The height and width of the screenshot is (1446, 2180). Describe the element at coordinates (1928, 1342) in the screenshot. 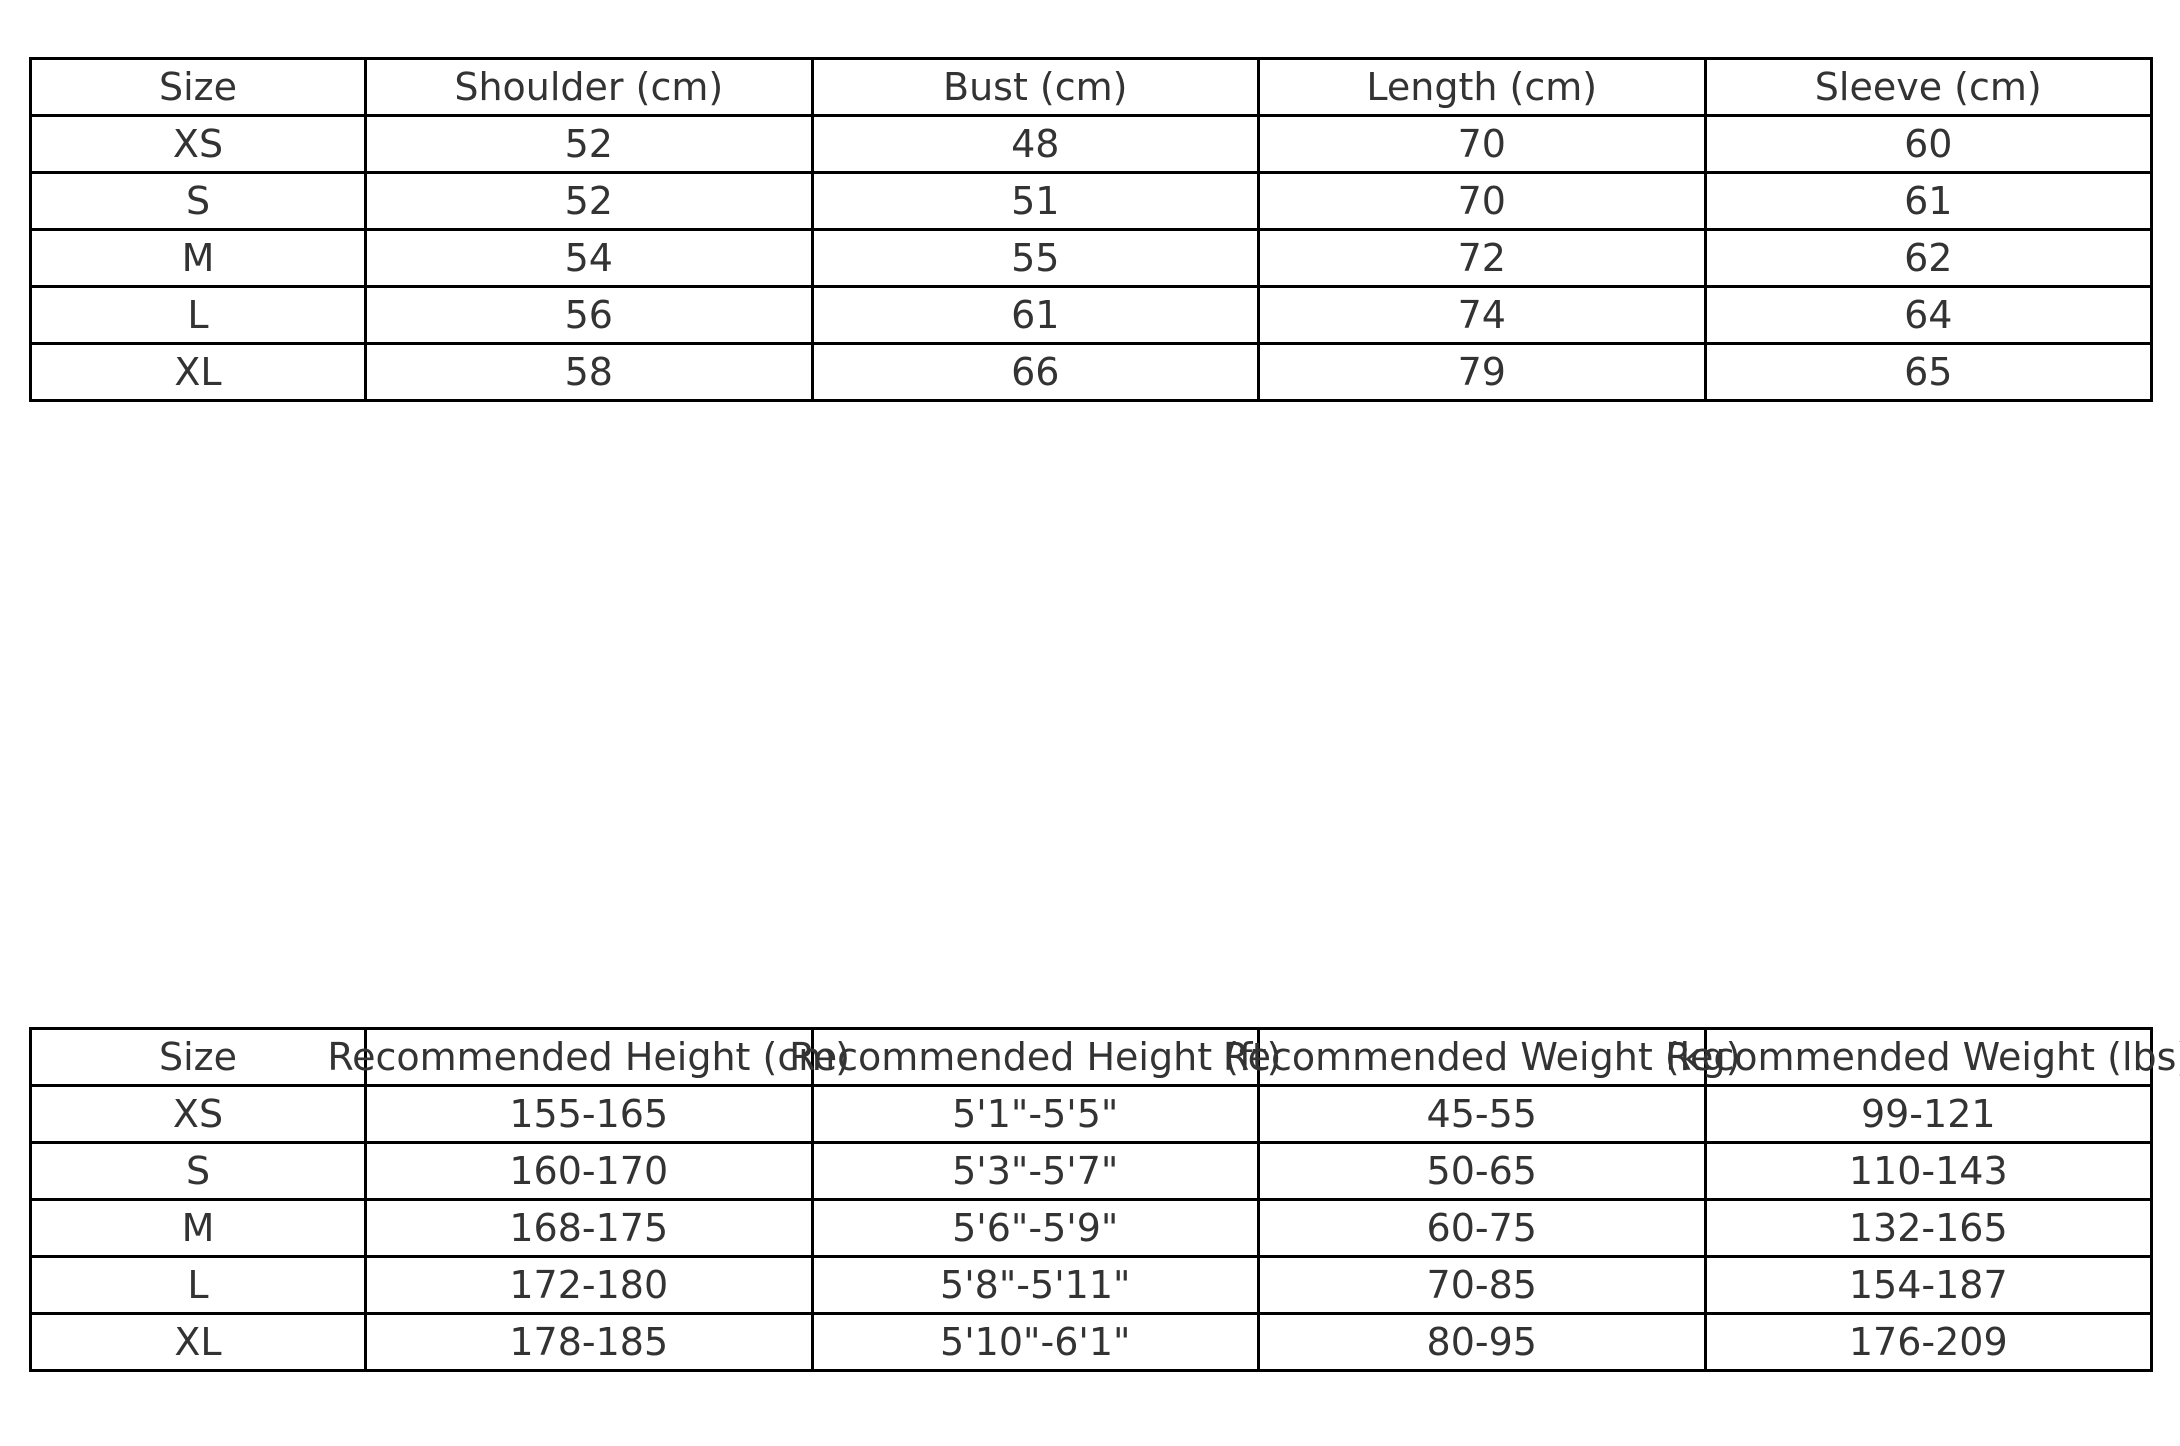

I see `cell-text: 176-209` at that location.